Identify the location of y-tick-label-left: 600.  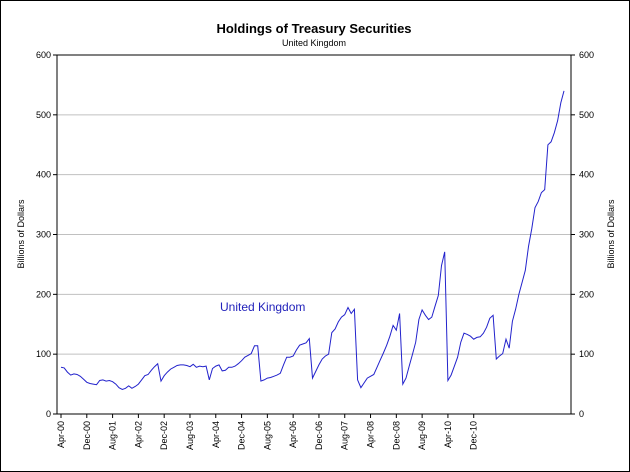
(43, 55).